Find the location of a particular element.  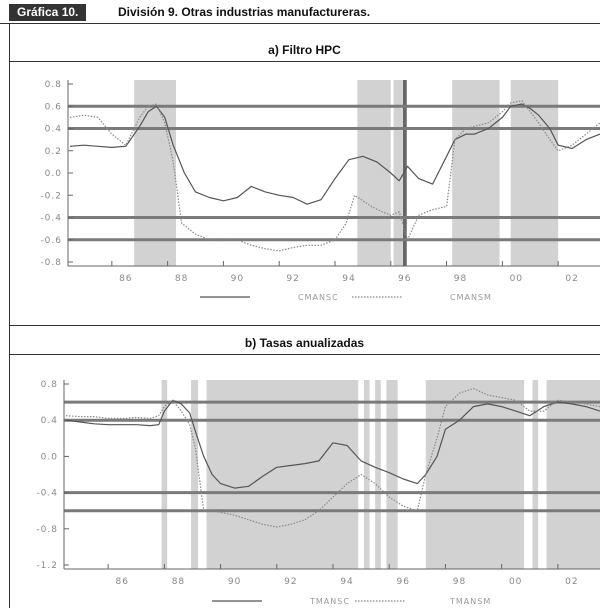

panel-b-x-tick-label-4: 94 is located at coordinates (346, 582).